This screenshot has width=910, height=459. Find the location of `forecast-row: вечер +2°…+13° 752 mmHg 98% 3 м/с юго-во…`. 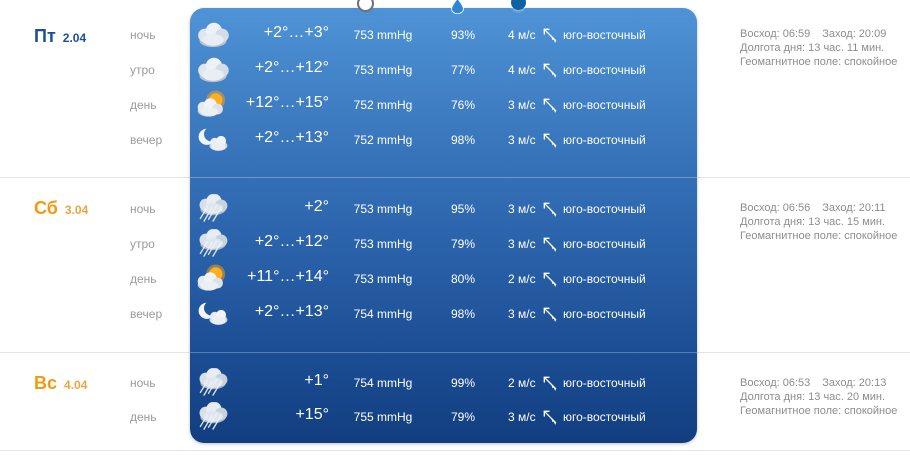

forecast-row: вечер +2°…+13° 752 mmHg 98% 3 м/с юго-во… is located at coordinates (455, 140).